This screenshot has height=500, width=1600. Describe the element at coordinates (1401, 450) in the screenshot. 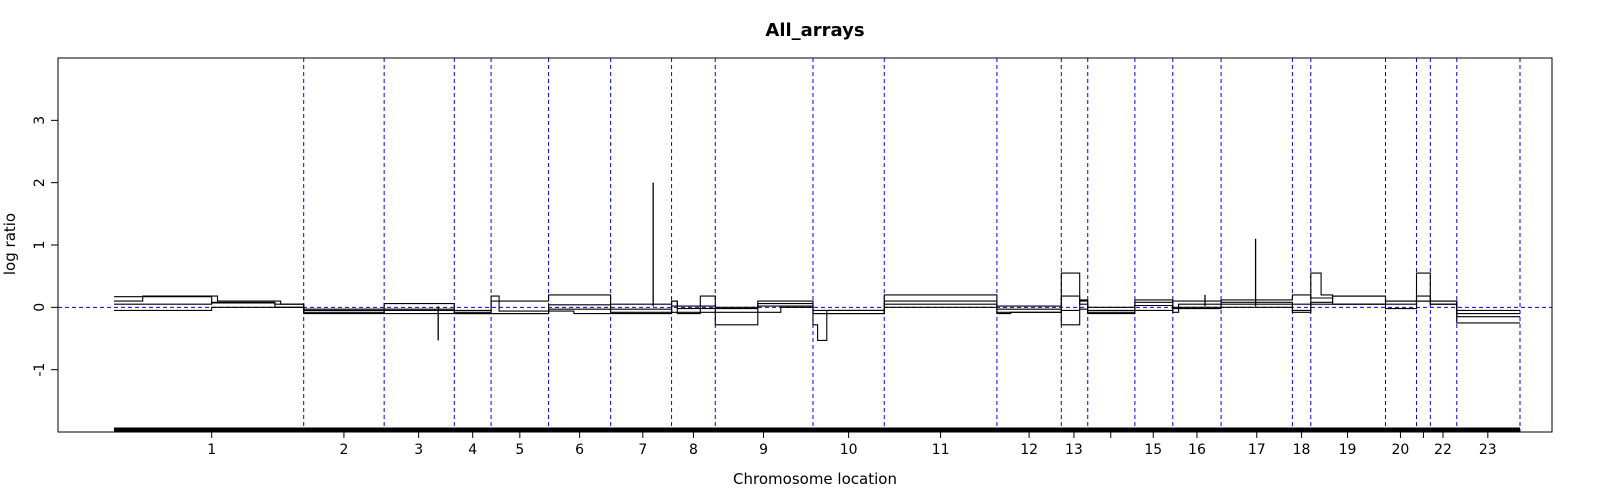

I see `x-tick-label: 20` at that location.